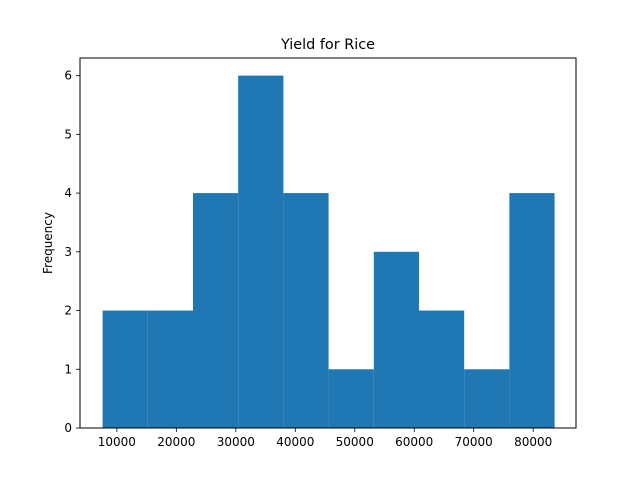 This screenshot has width=640, height=480. I want to click on y-tick-label: 3, so click(68, 252).